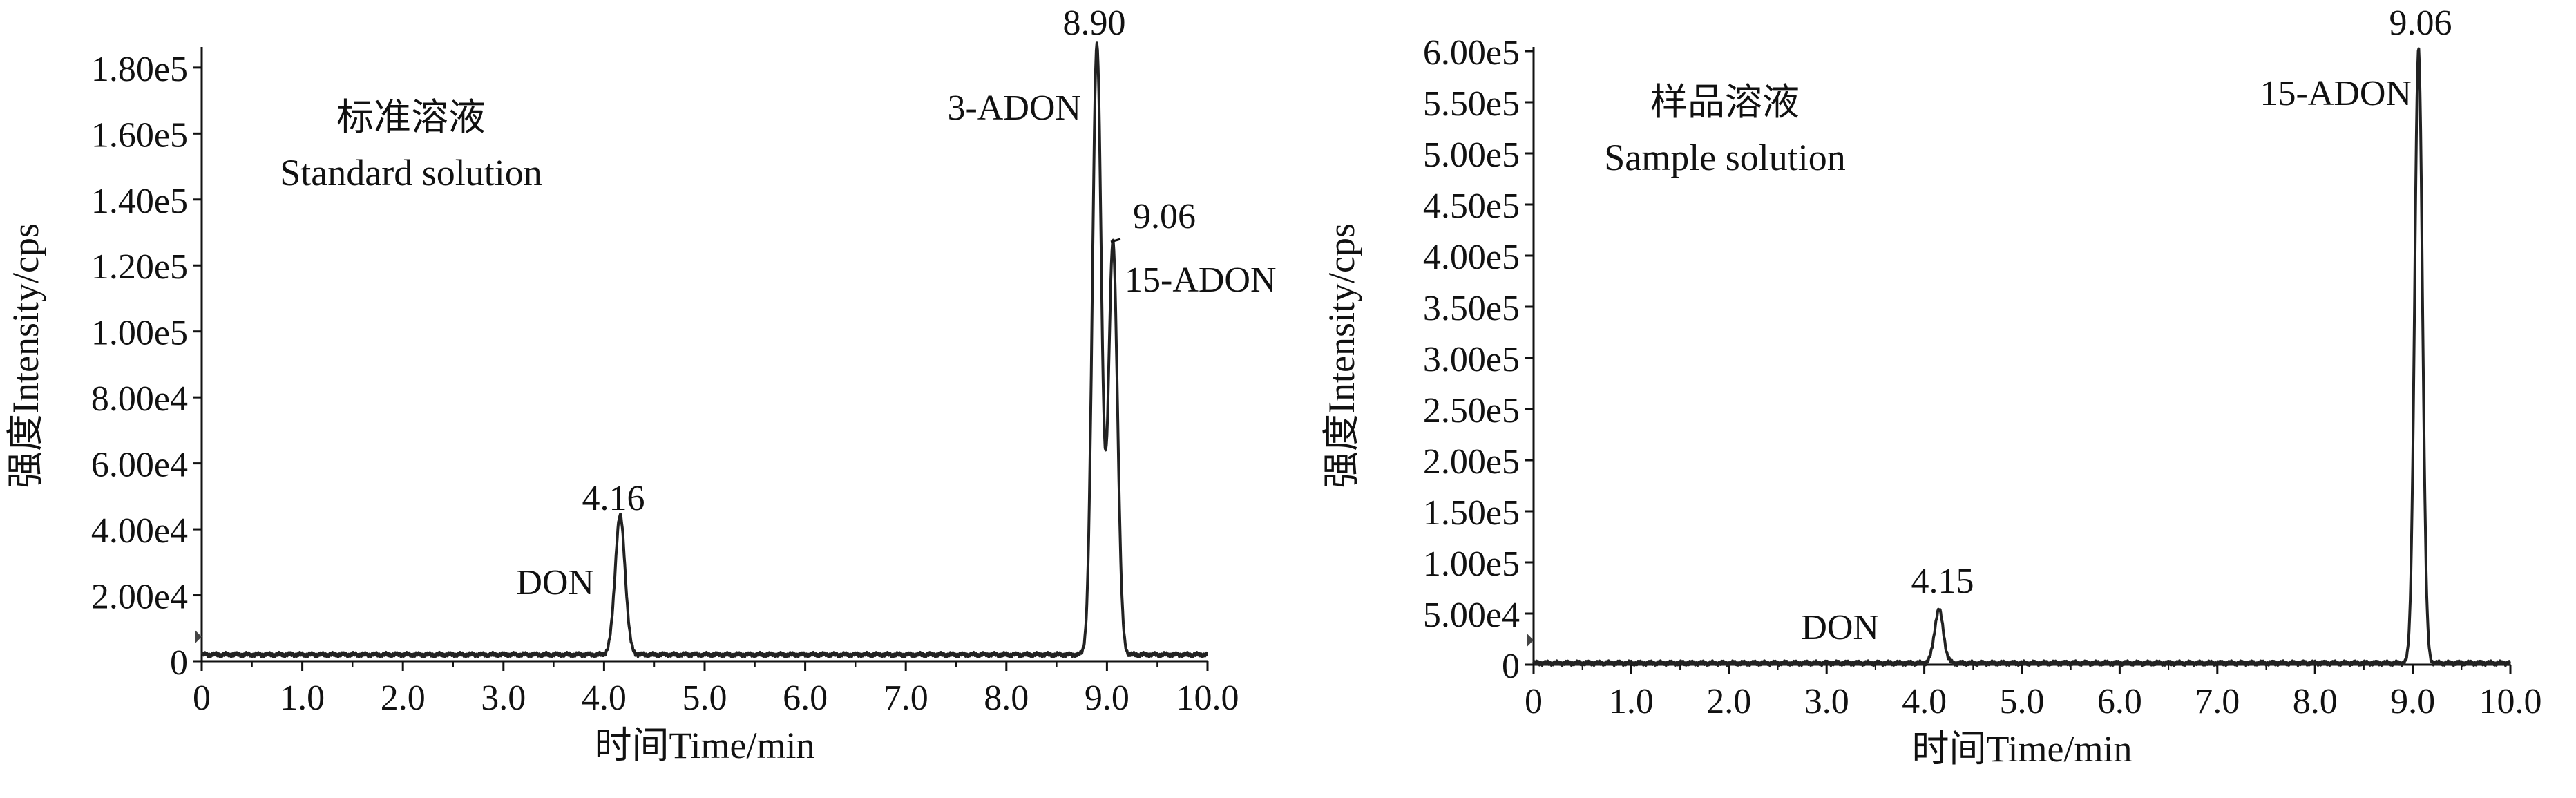 This screenshot has width=2576, height=798. What do you see at coordinates (139, 597) in the screenshot?
I see `y-tick-label: 2.00e4` at bounding box center [139, 597].